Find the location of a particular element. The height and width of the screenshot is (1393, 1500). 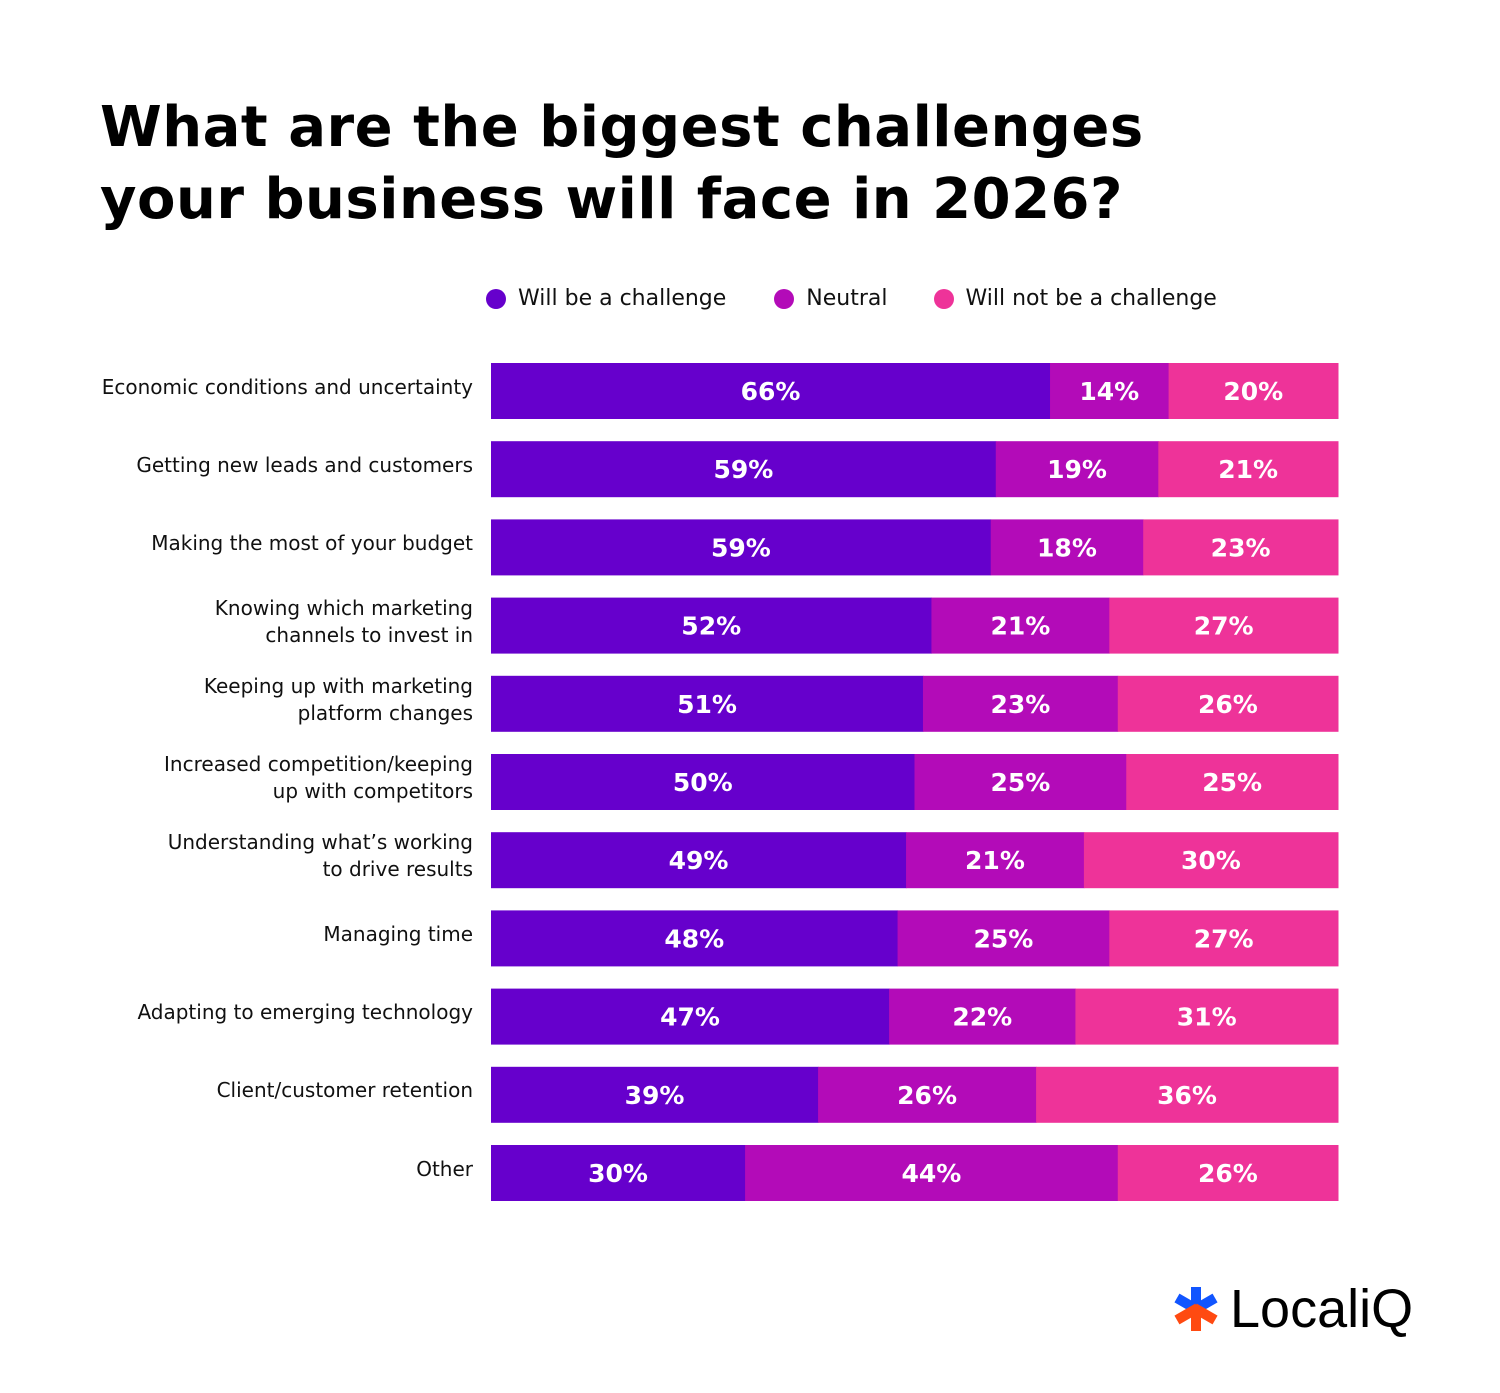

legend-item: Will not be a challenge is located at coordinates (1075, 298).